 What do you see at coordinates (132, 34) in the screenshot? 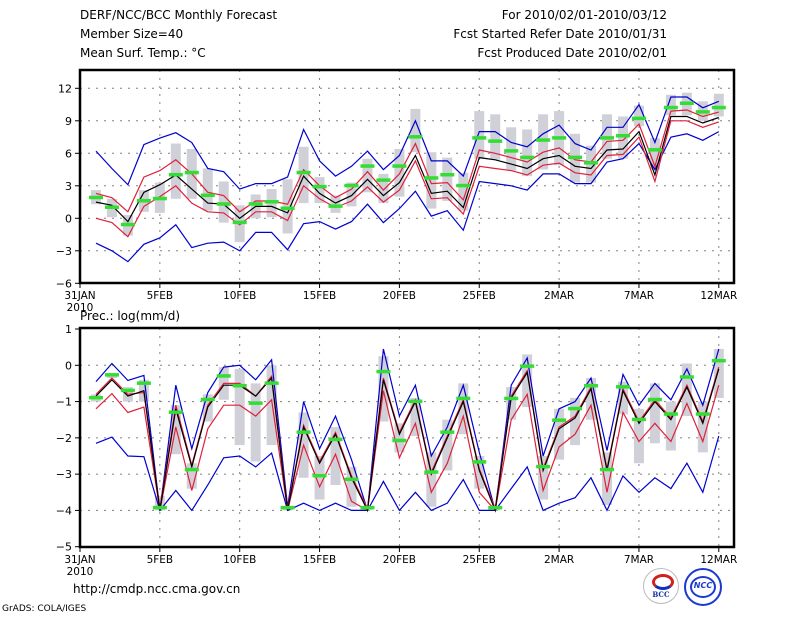
I see `member-size-label: Member Size=40` at bounding box center [132, 34].